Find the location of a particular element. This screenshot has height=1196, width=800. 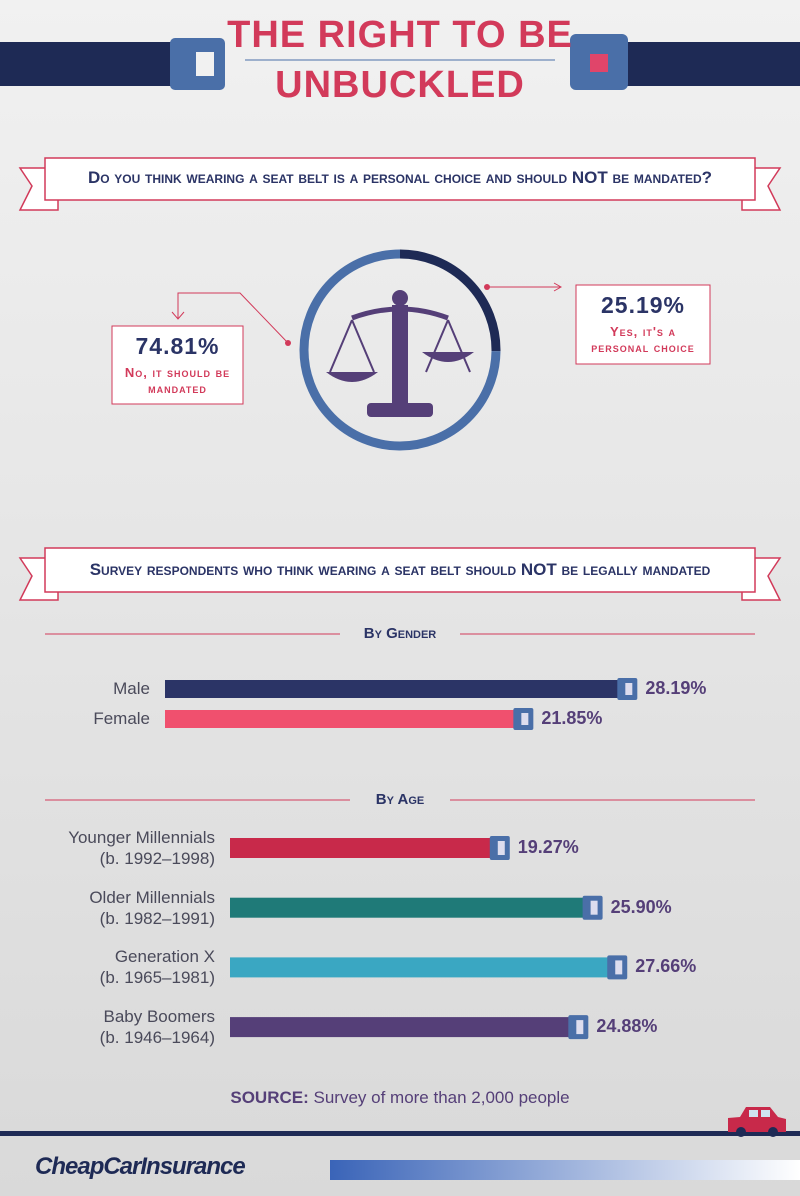

value-label: 25.19% is located at coordinates (642, 305).